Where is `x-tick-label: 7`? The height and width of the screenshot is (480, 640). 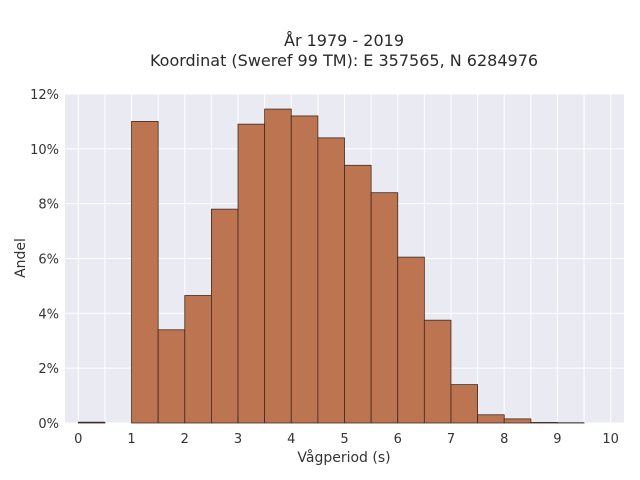
x-tick-label: 7 is located at coordinates (451, 439).